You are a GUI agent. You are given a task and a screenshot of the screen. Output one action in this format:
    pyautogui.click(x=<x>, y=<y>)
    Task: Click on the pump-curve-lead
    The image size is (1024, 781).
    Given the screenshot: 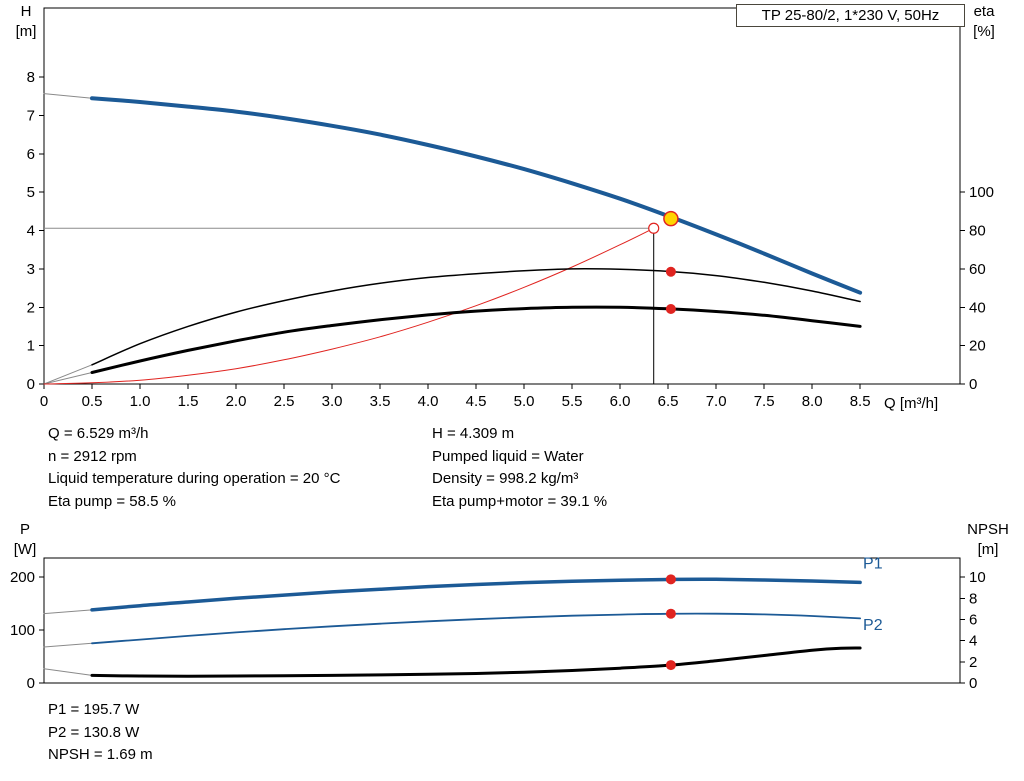 What is the action you would take?
    pyautogui.click(x=68, y=96)
    